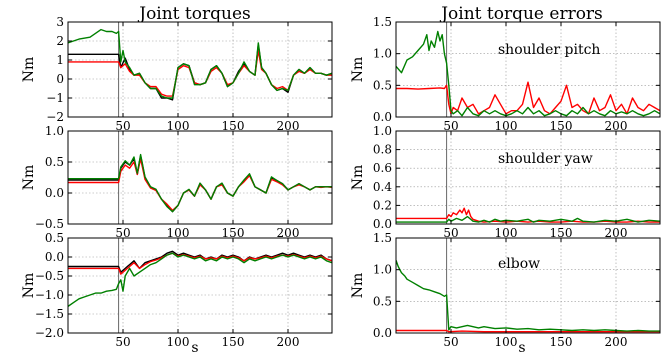 The image size is (665, 356). What do you see at coordinates (49, 333) in the screenshot?
I see `y-tick-label: −2.0` at bounding box center [49, 333].